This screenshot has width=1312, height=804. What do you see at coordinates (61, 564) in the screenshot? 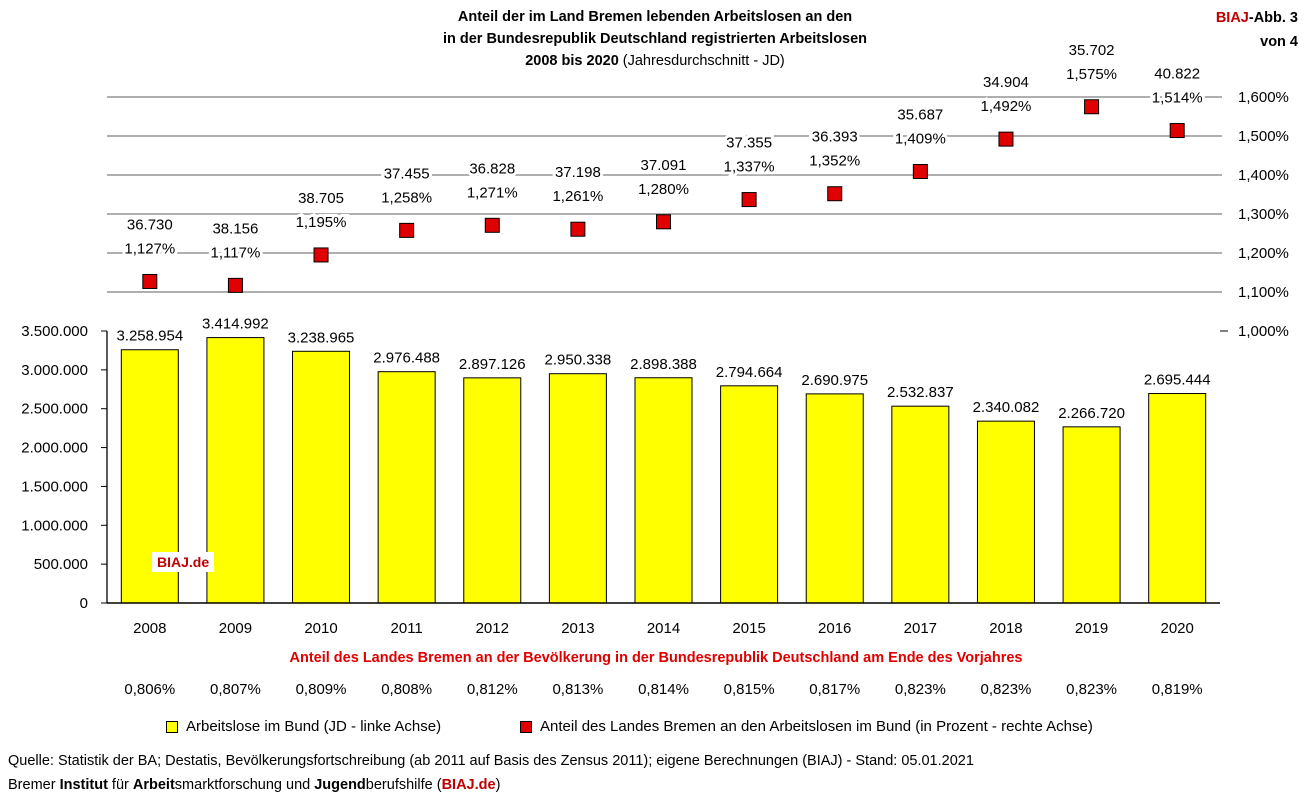
I see `left-axis-tick-label: 500.000` at bounding box center [61, 564].